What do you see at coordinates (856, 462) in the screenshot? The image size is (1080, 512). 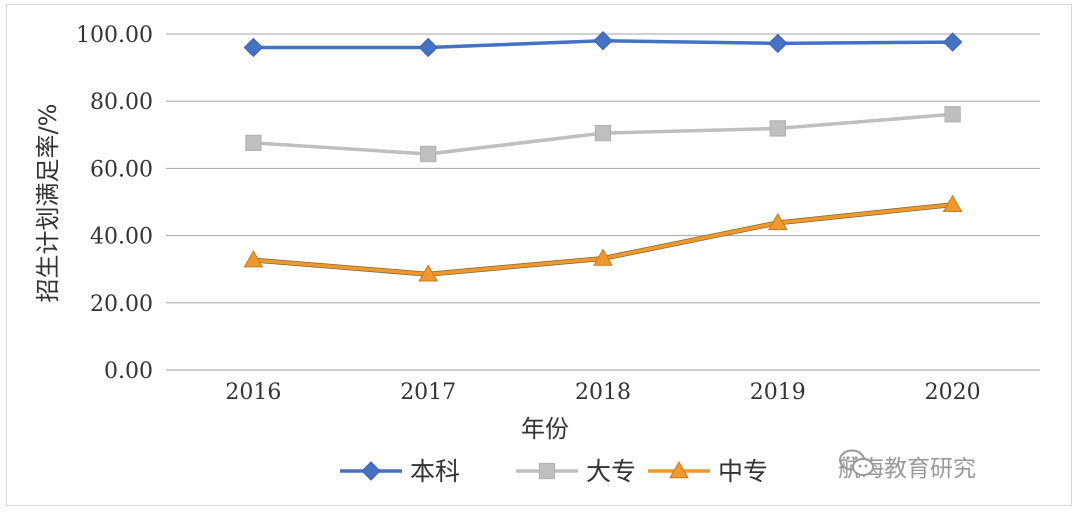 I see `wechat-icon` at bounding box center [856, 462].